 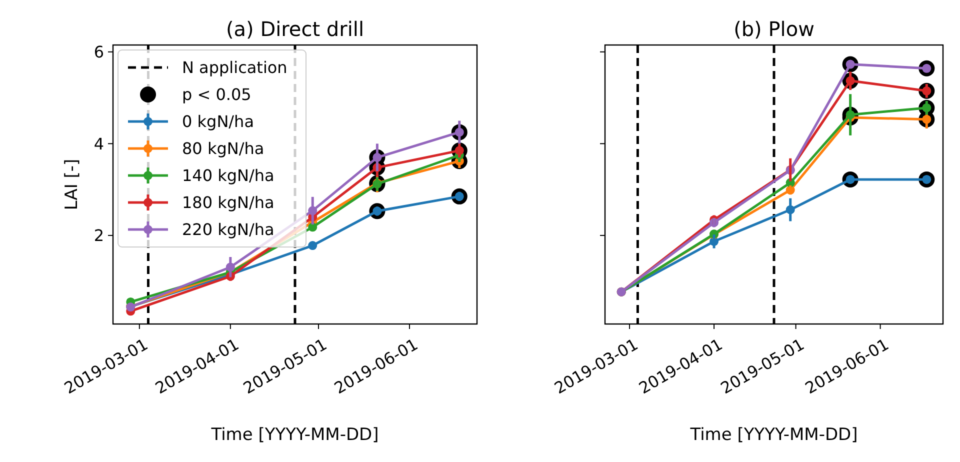 I want to click on legend-label: p < 0.05, so click(x=217, y=94).